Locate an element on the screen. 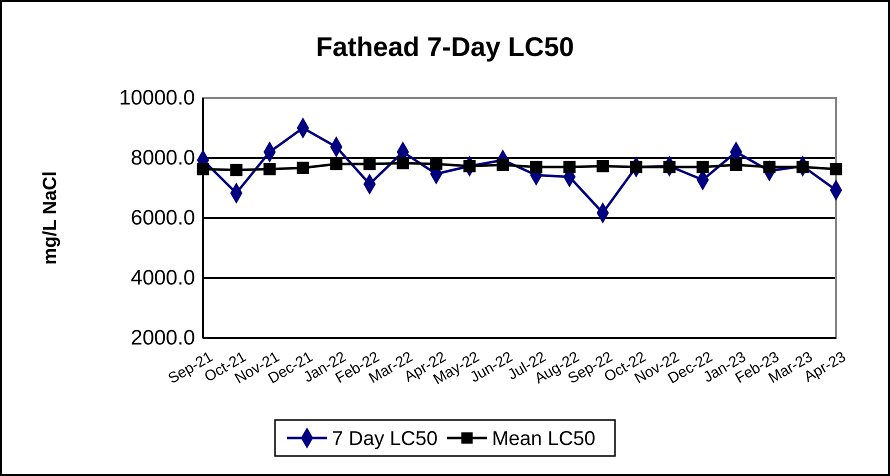  y-tick-label: 8000.0 is located at coordinates (162, 158).